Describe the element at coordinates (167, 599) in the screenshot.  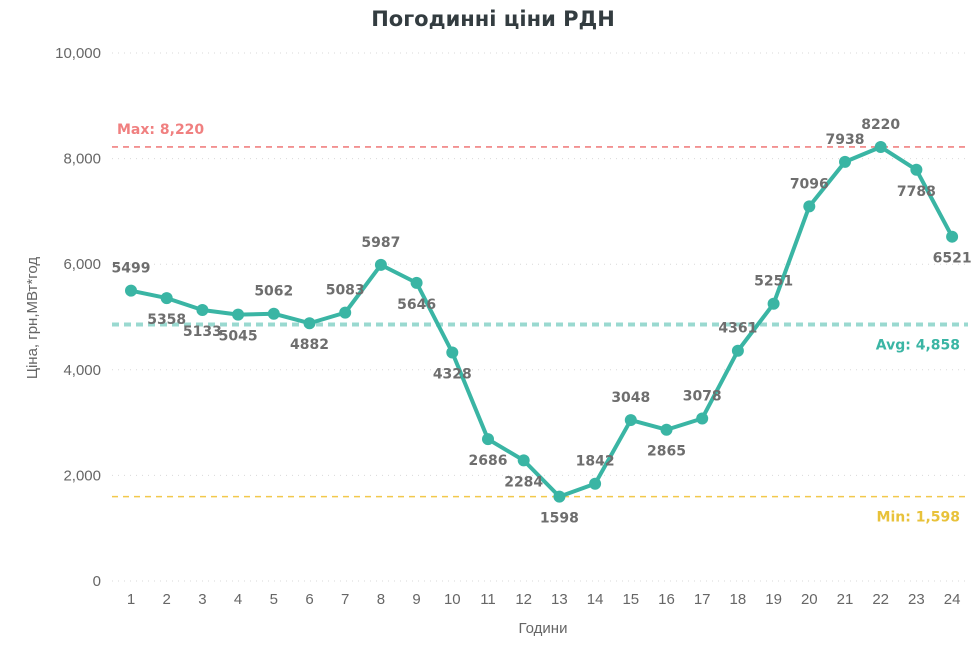
I see `x-tick-label: 2` at that location.